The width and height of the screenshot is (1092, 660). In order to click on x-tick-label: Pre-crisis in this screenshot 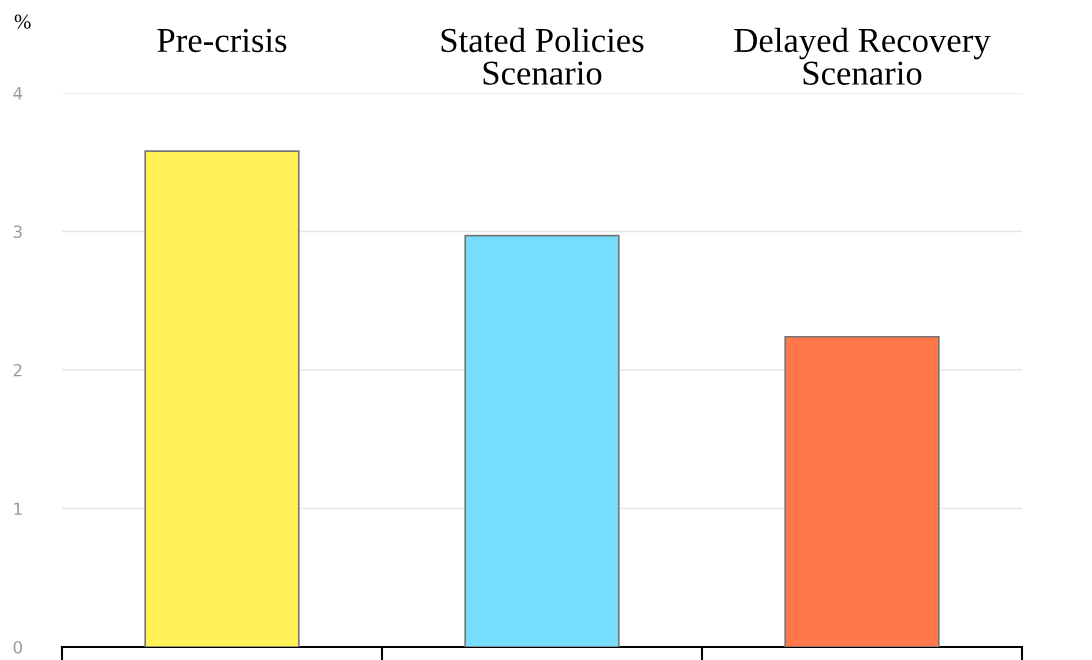, I will do `click(222, 40)`.